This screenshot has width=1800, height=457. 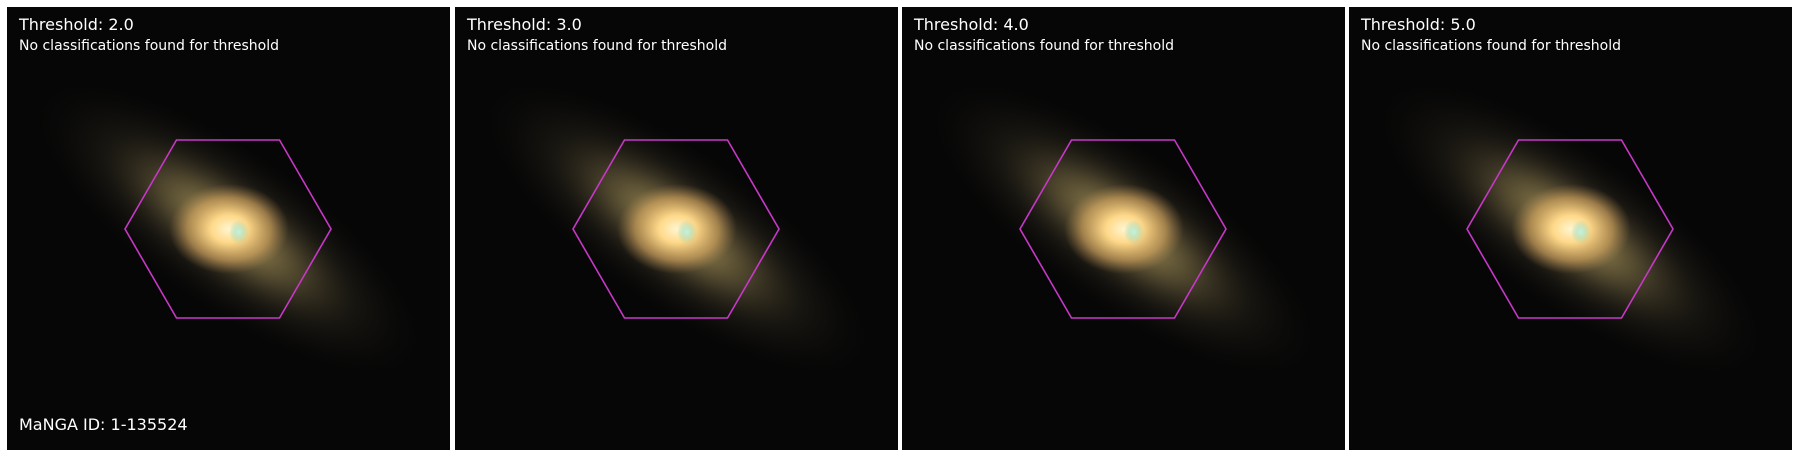 I want to click on threshold-title: Threshold: 5.0, so click(x=1418, y=24).